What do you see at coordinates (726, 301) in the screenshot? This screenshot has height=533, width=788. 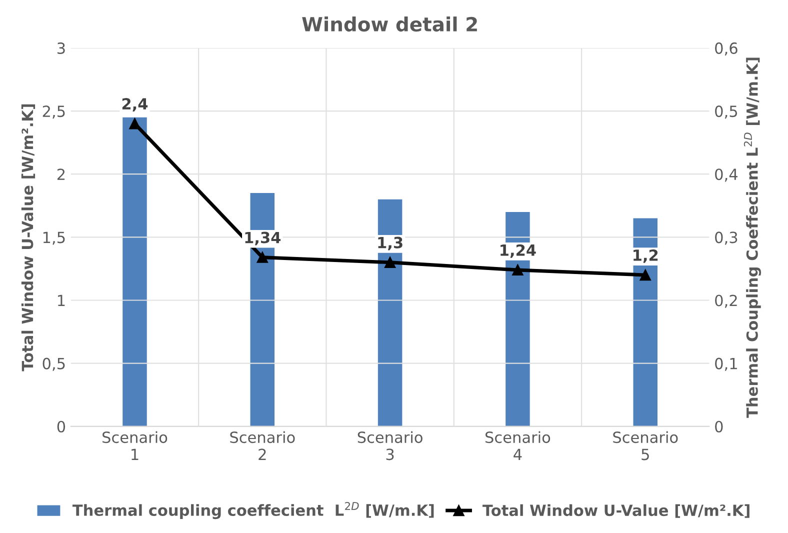 I see `y2-tick-label: 0,2` at bounding box center [726, 301].